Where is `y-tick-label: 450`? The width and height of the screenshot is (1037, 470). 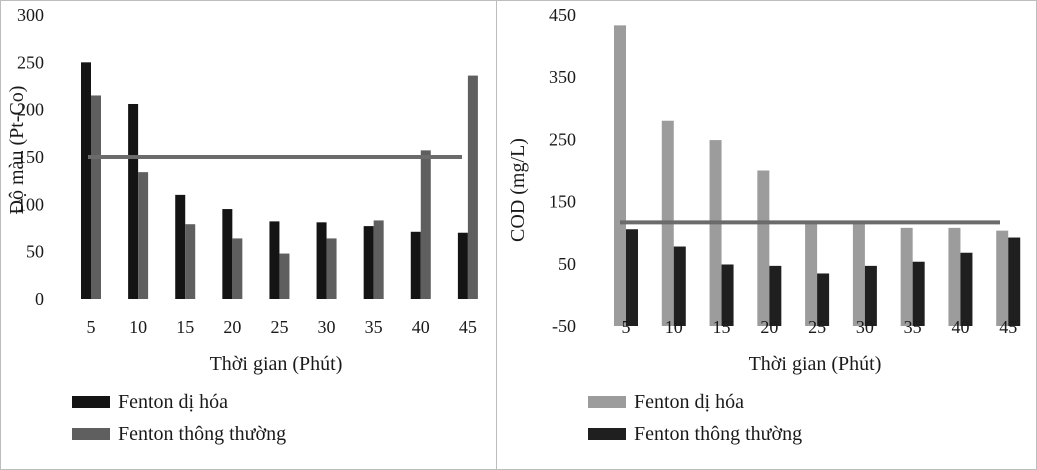 y-tick-label: 450 is located at coordinates (562, 15).